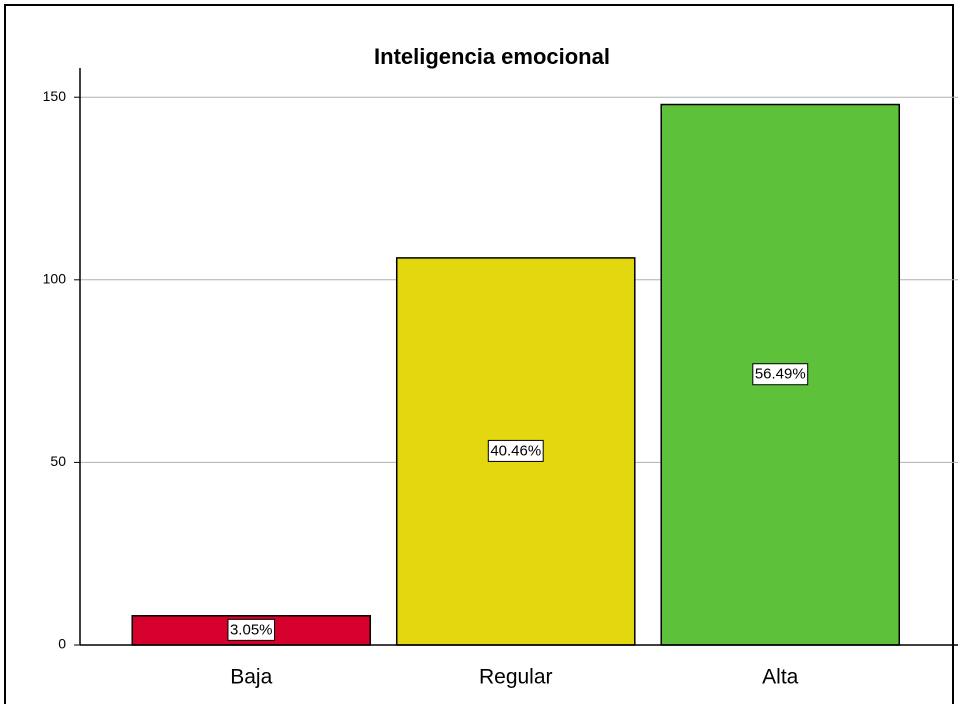 This screenshot has height=704, width=959. Describe the element at coordinates (251, 677) in the screenshot. I see `x-tick-label: Baja` at that location.